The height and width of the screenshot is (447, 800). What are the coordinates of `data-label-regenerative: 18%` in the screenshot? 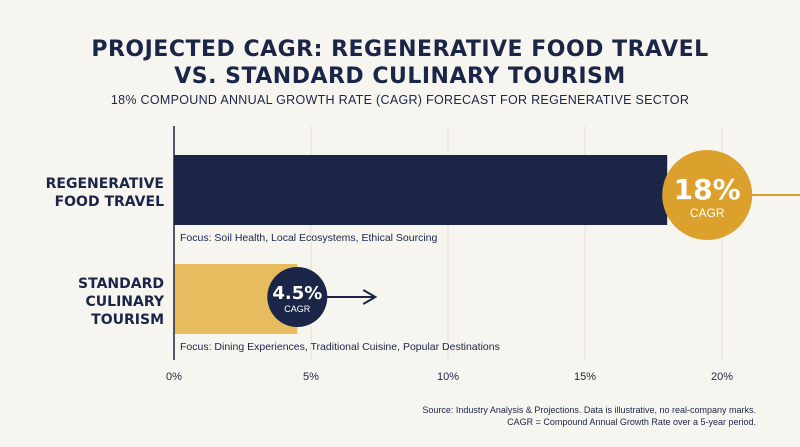 It's located at (707, 189).